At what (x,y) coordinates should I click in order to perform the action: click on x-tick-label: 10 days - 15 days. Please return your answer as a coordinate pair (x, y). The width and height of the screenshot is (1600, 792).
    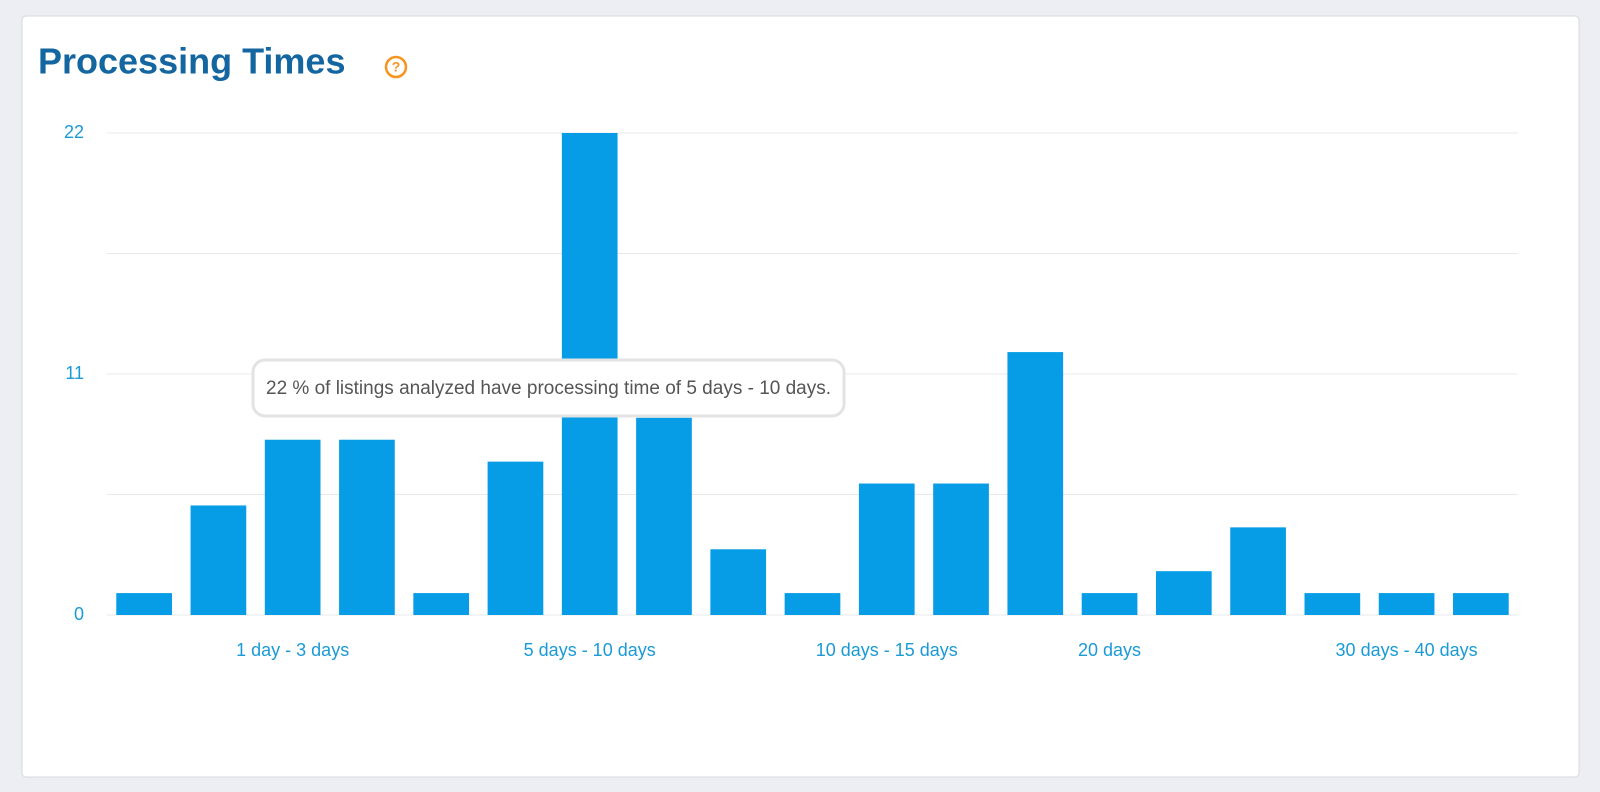
    Looking at the image, I should click on (887, 650).